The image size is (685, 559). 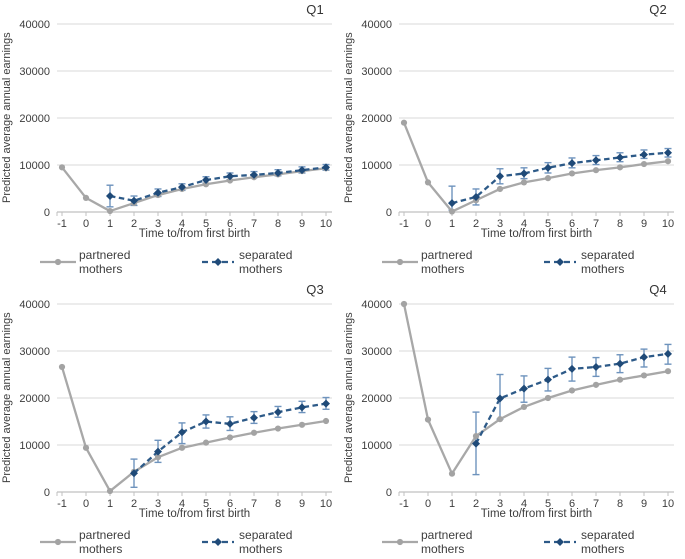 I want to click on x-tick-label: 10, so click(x=326, y=224).